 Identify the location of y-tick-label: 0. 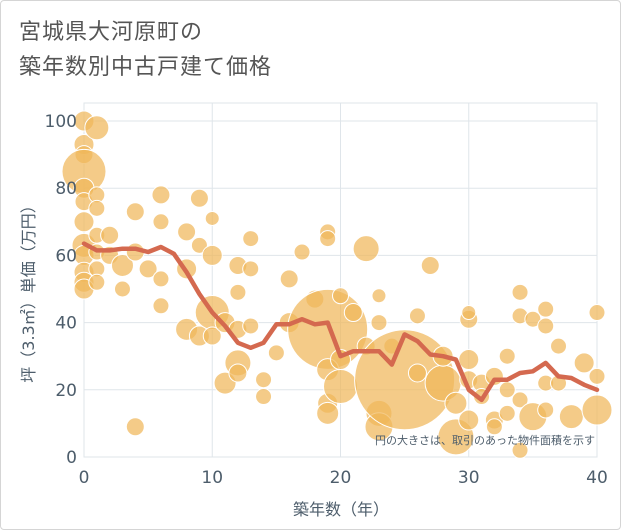
(71, 458).